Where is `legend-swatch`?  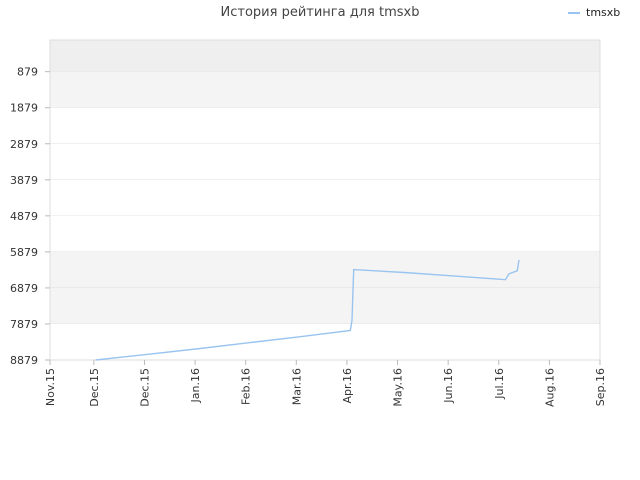
legend-swatch is located at coordinates (574, 12).